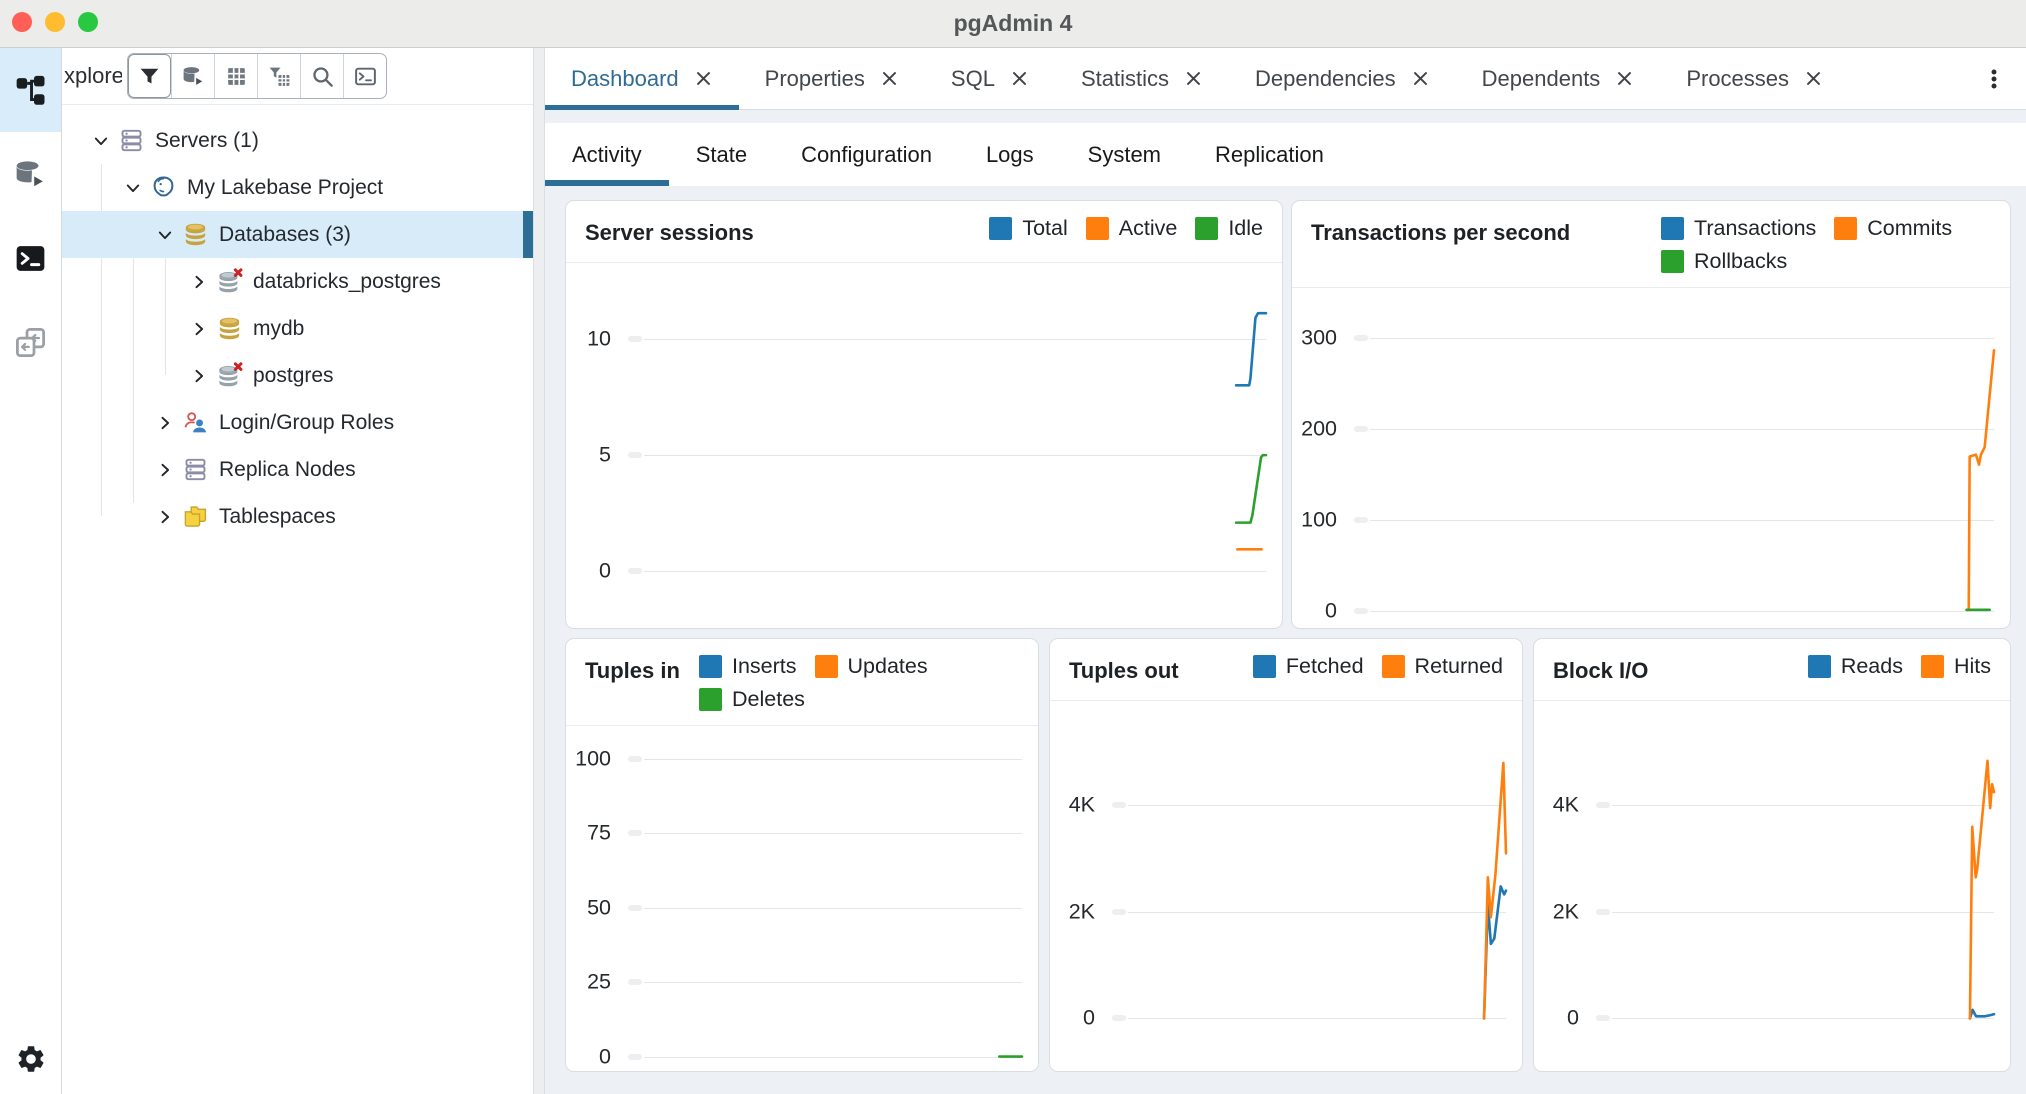 The image size is (2026, 1094). I want to click on legend-label: Fetched, so click(1324, 666).